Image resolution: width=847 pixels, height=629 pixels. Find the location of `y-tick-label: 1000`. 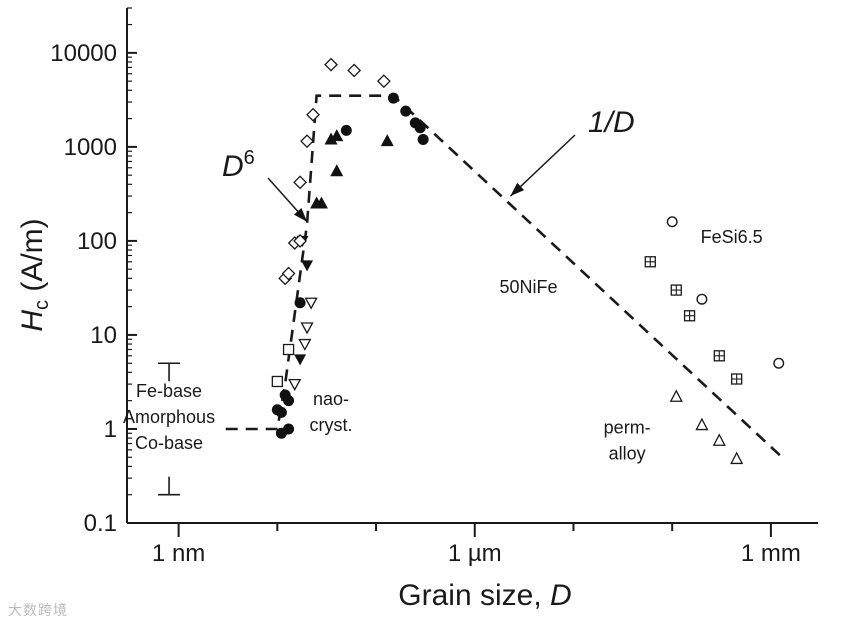

y-tick-label: 1000 is located at coordinates (90, 147).